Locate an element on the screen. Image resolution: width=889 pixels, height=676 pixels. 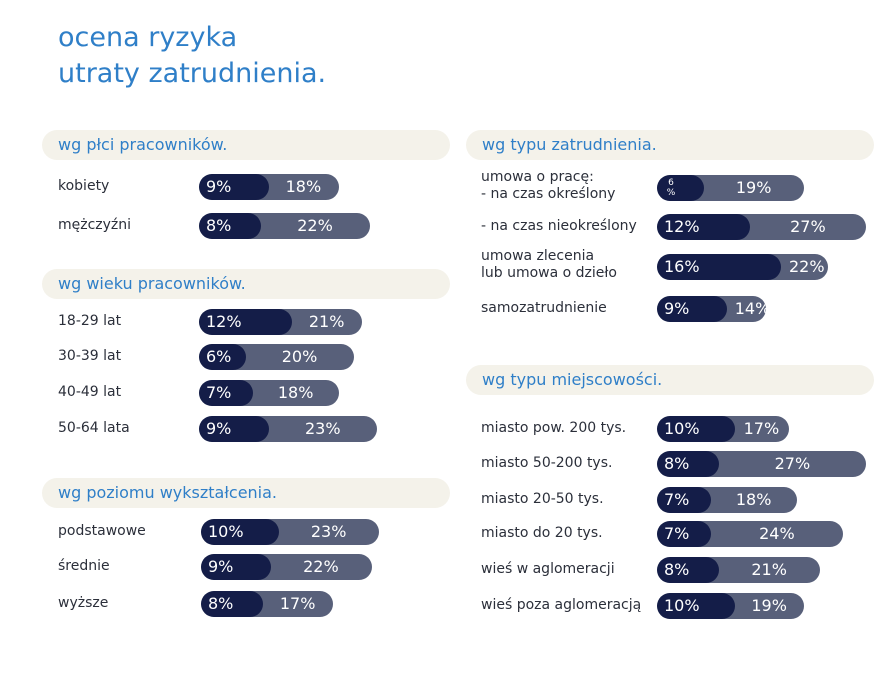
category-label: samozatrudnienie is located at coordinates (544, 308).